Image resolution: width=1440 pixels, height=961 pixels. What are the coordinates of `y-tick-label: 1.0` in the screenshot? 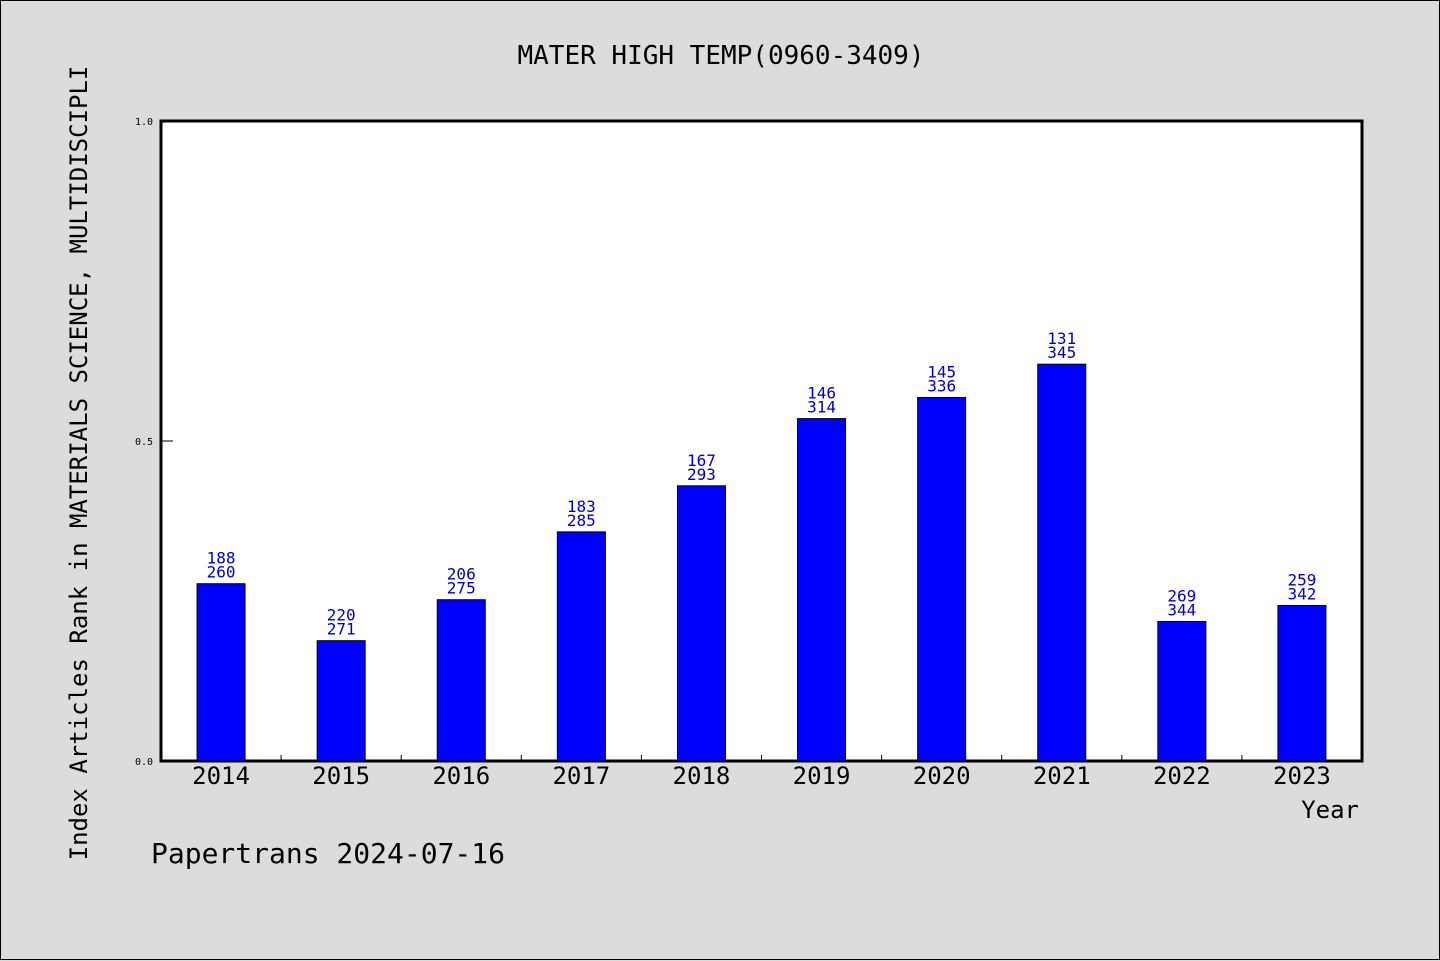 It's located at (144, 122).